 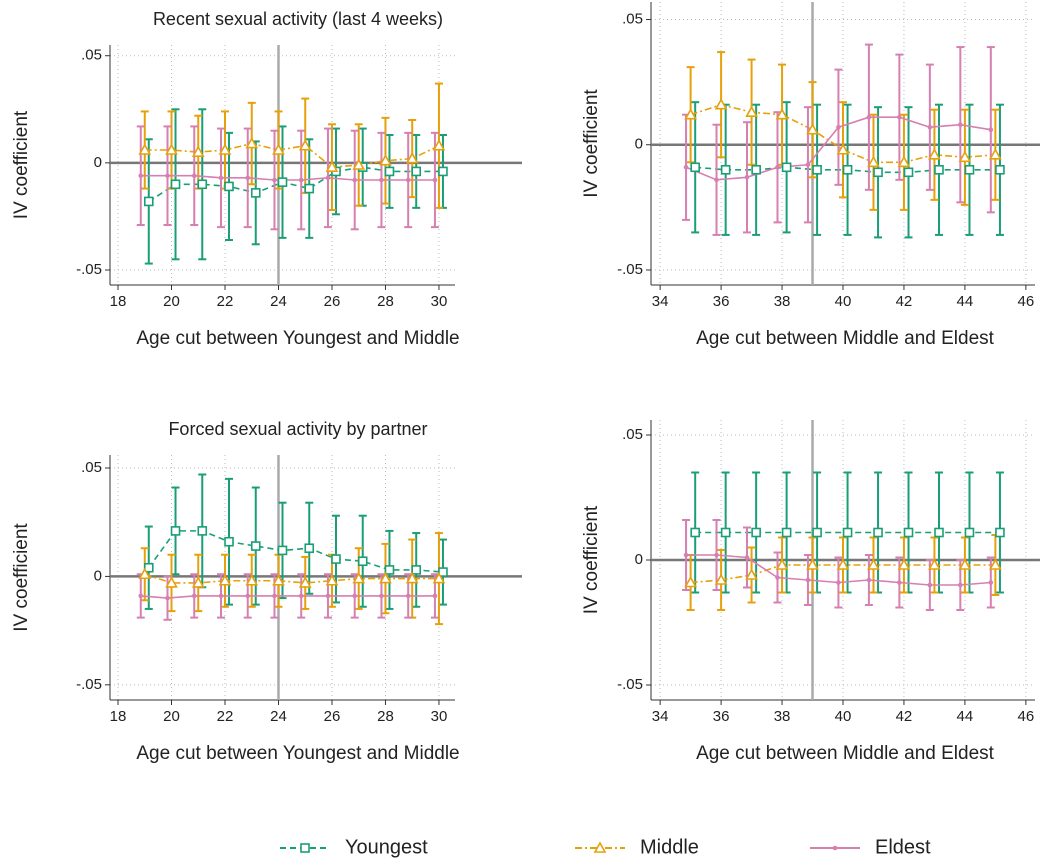 I want to click on legend-item: Eldest, so click(x=870, y=847).